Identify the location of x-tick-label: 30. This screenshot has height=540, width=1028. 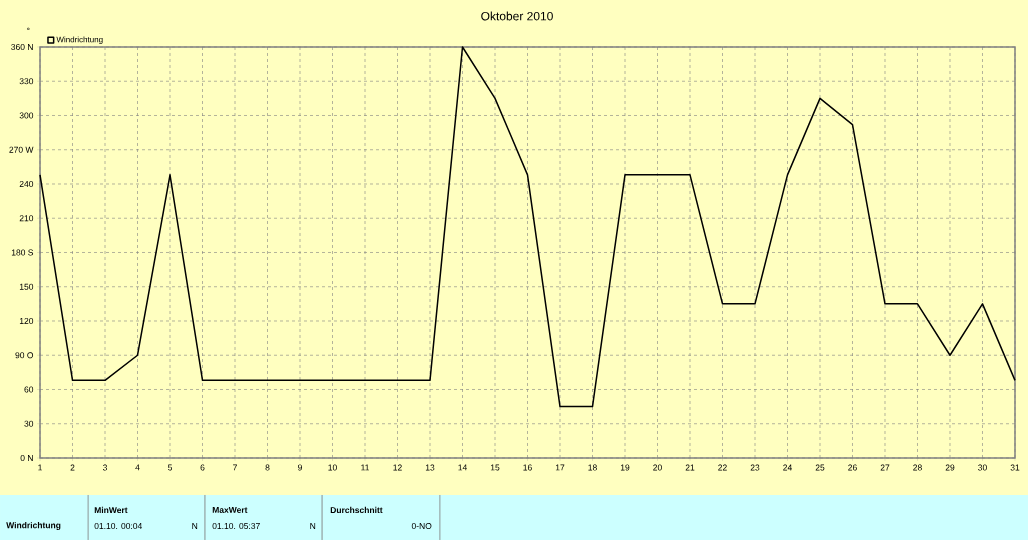
(982, 467).